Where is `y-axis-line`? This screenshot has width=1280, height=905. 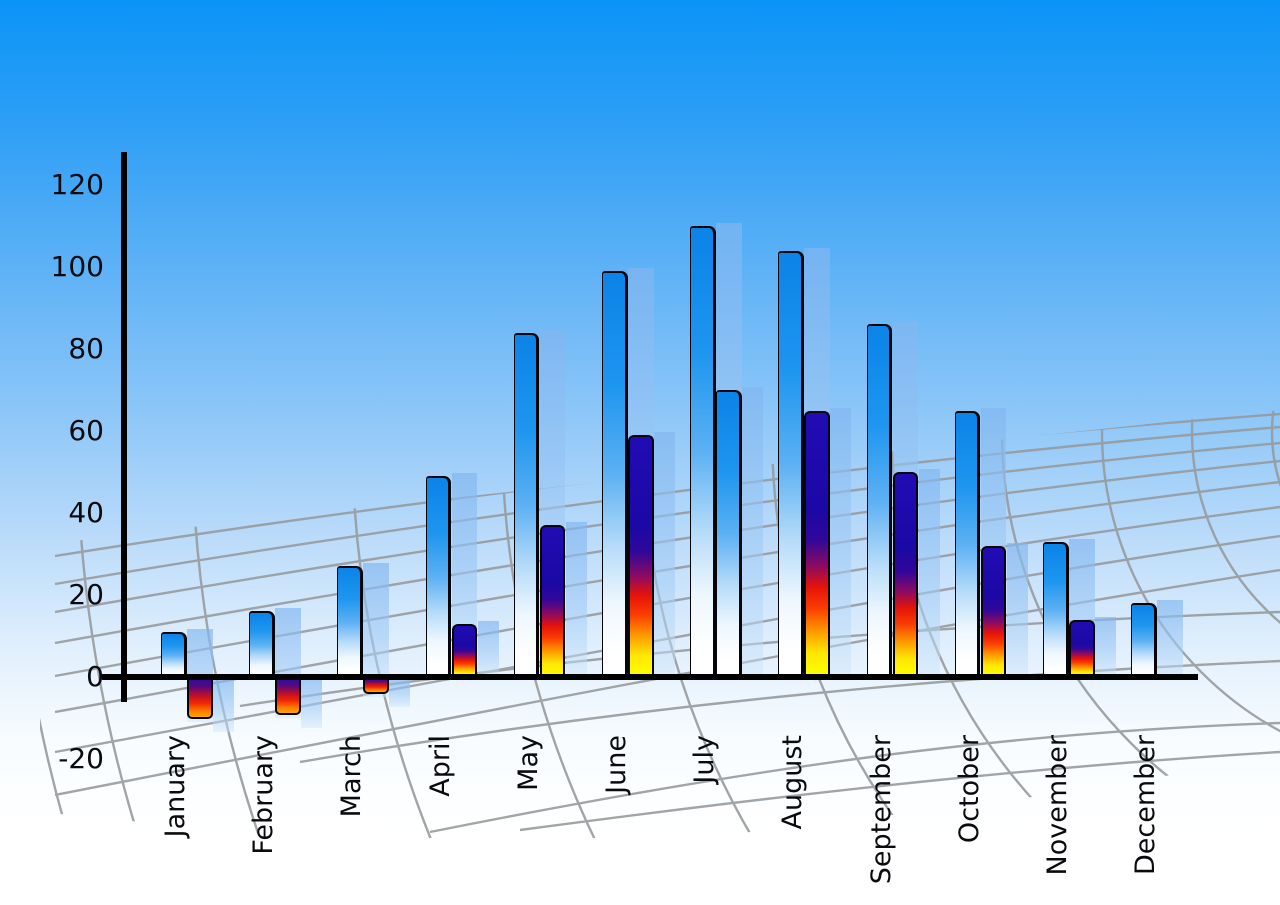
y-axis-line is located at coordinates (124, 427).